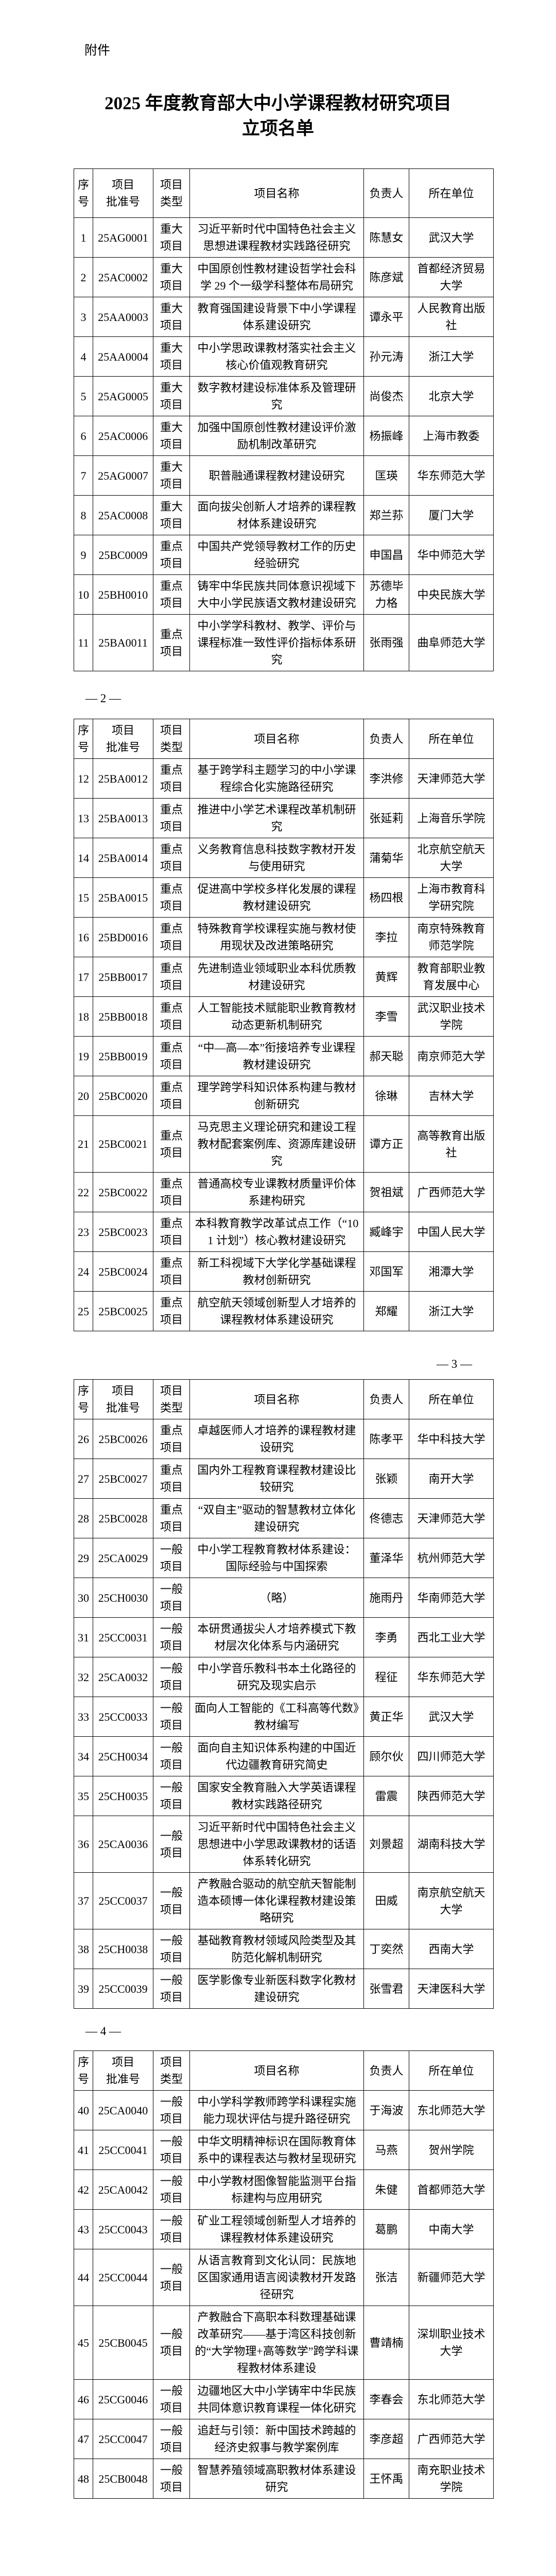 This screenshot has height=2576, width=556. Describe the element at coordinates (276, 2229) in the screenshot. I see `cell-project-name: 矿业工程领域创新型人才培养的课程教材体系建设研究` at that location.